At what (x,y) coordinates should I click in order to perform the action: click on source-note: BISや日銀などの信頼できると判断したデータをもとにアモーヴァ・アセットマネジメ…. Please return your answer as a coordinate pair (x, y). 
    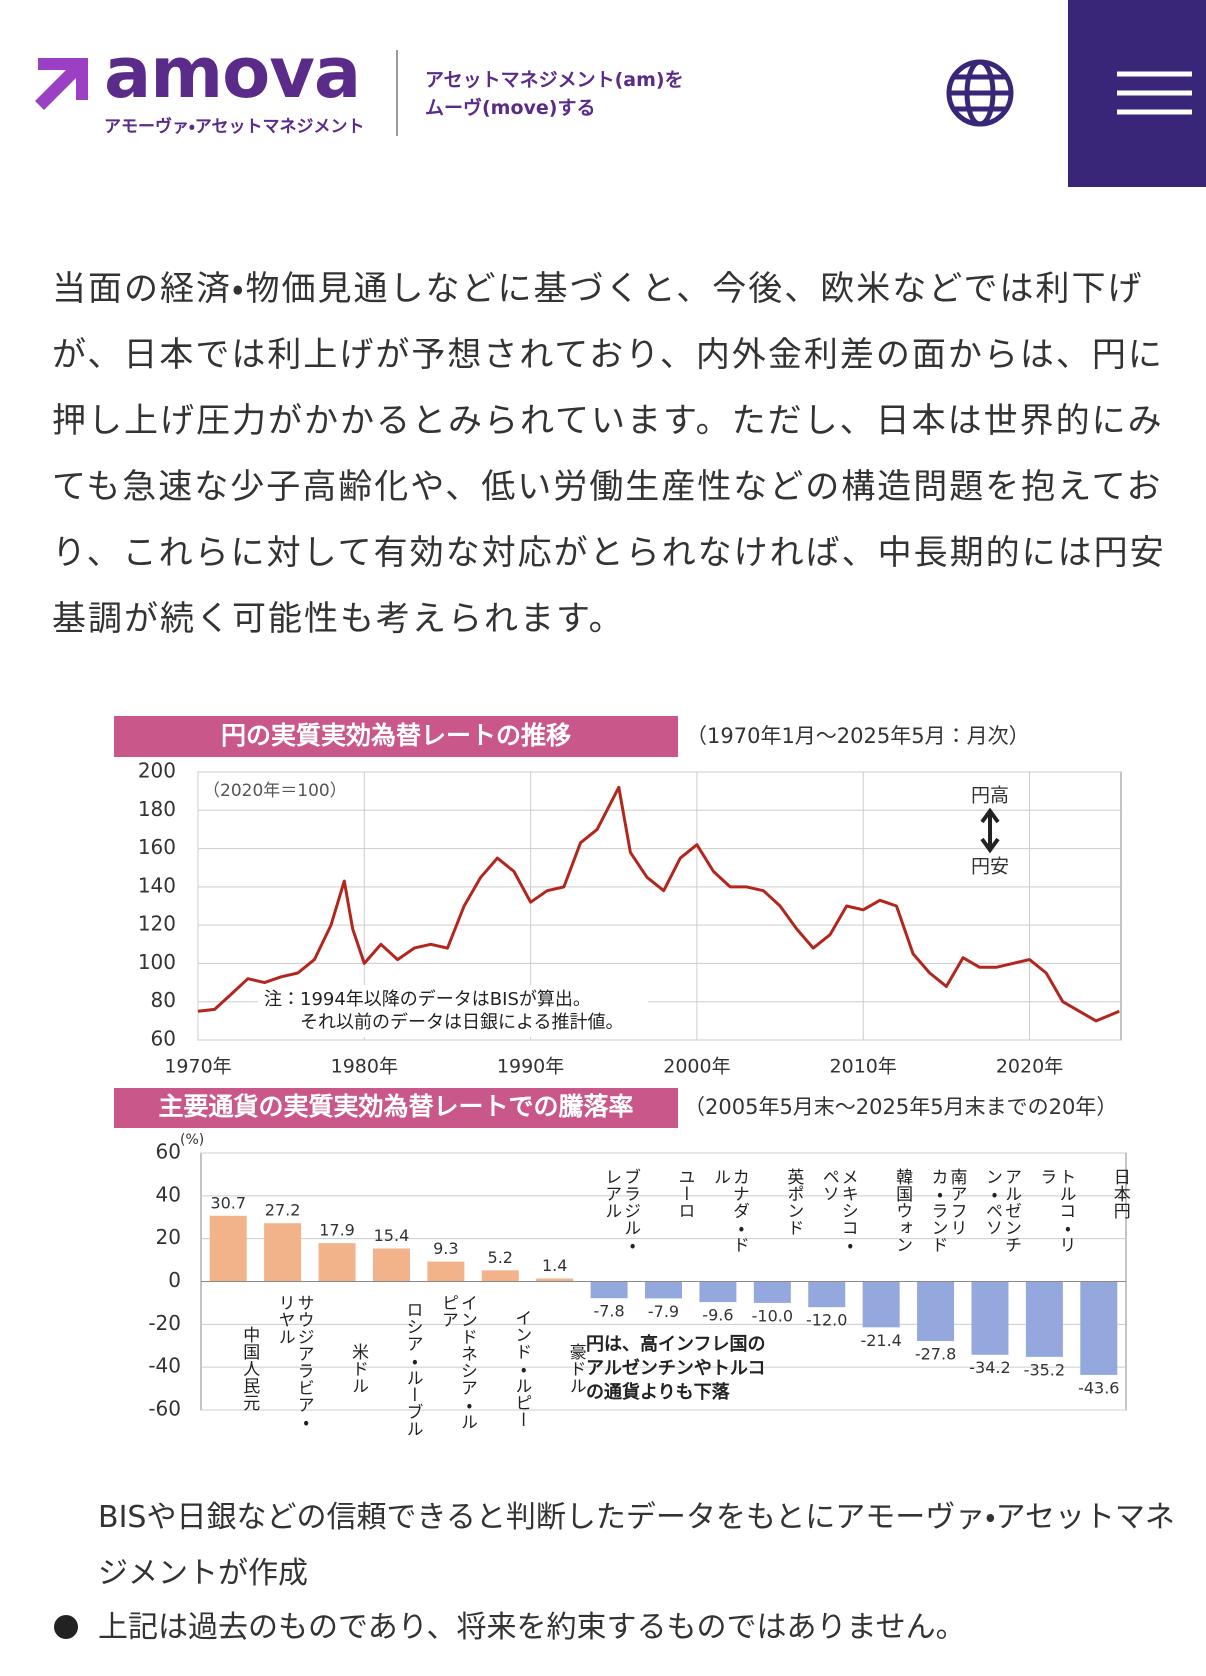
    Looking at the image, I should click on (636, 1545).